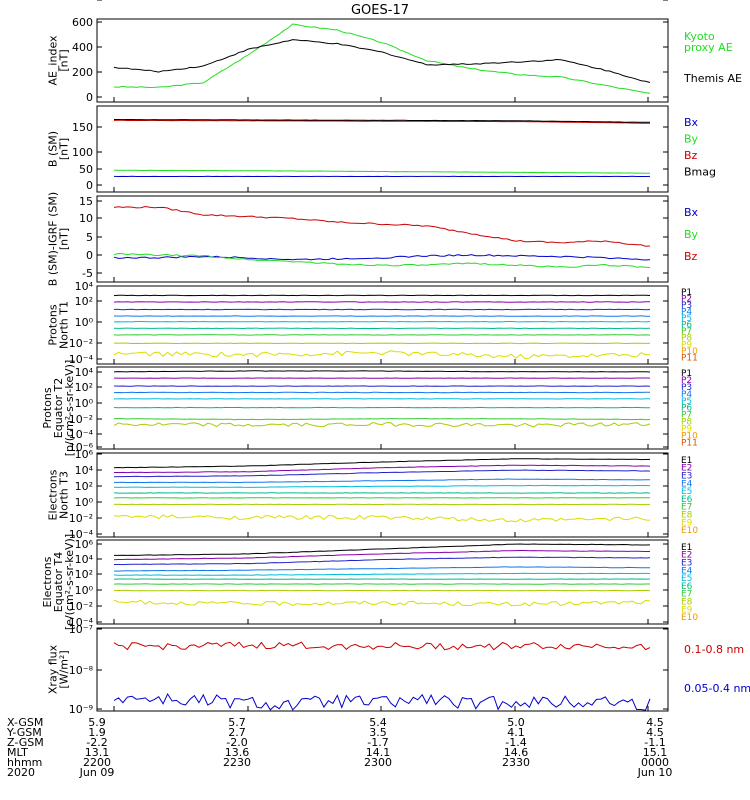 The image size is (750, 800). Describe the element at coordinates (382, 335) in the screenshot. I see `series-line-p7` at that location.